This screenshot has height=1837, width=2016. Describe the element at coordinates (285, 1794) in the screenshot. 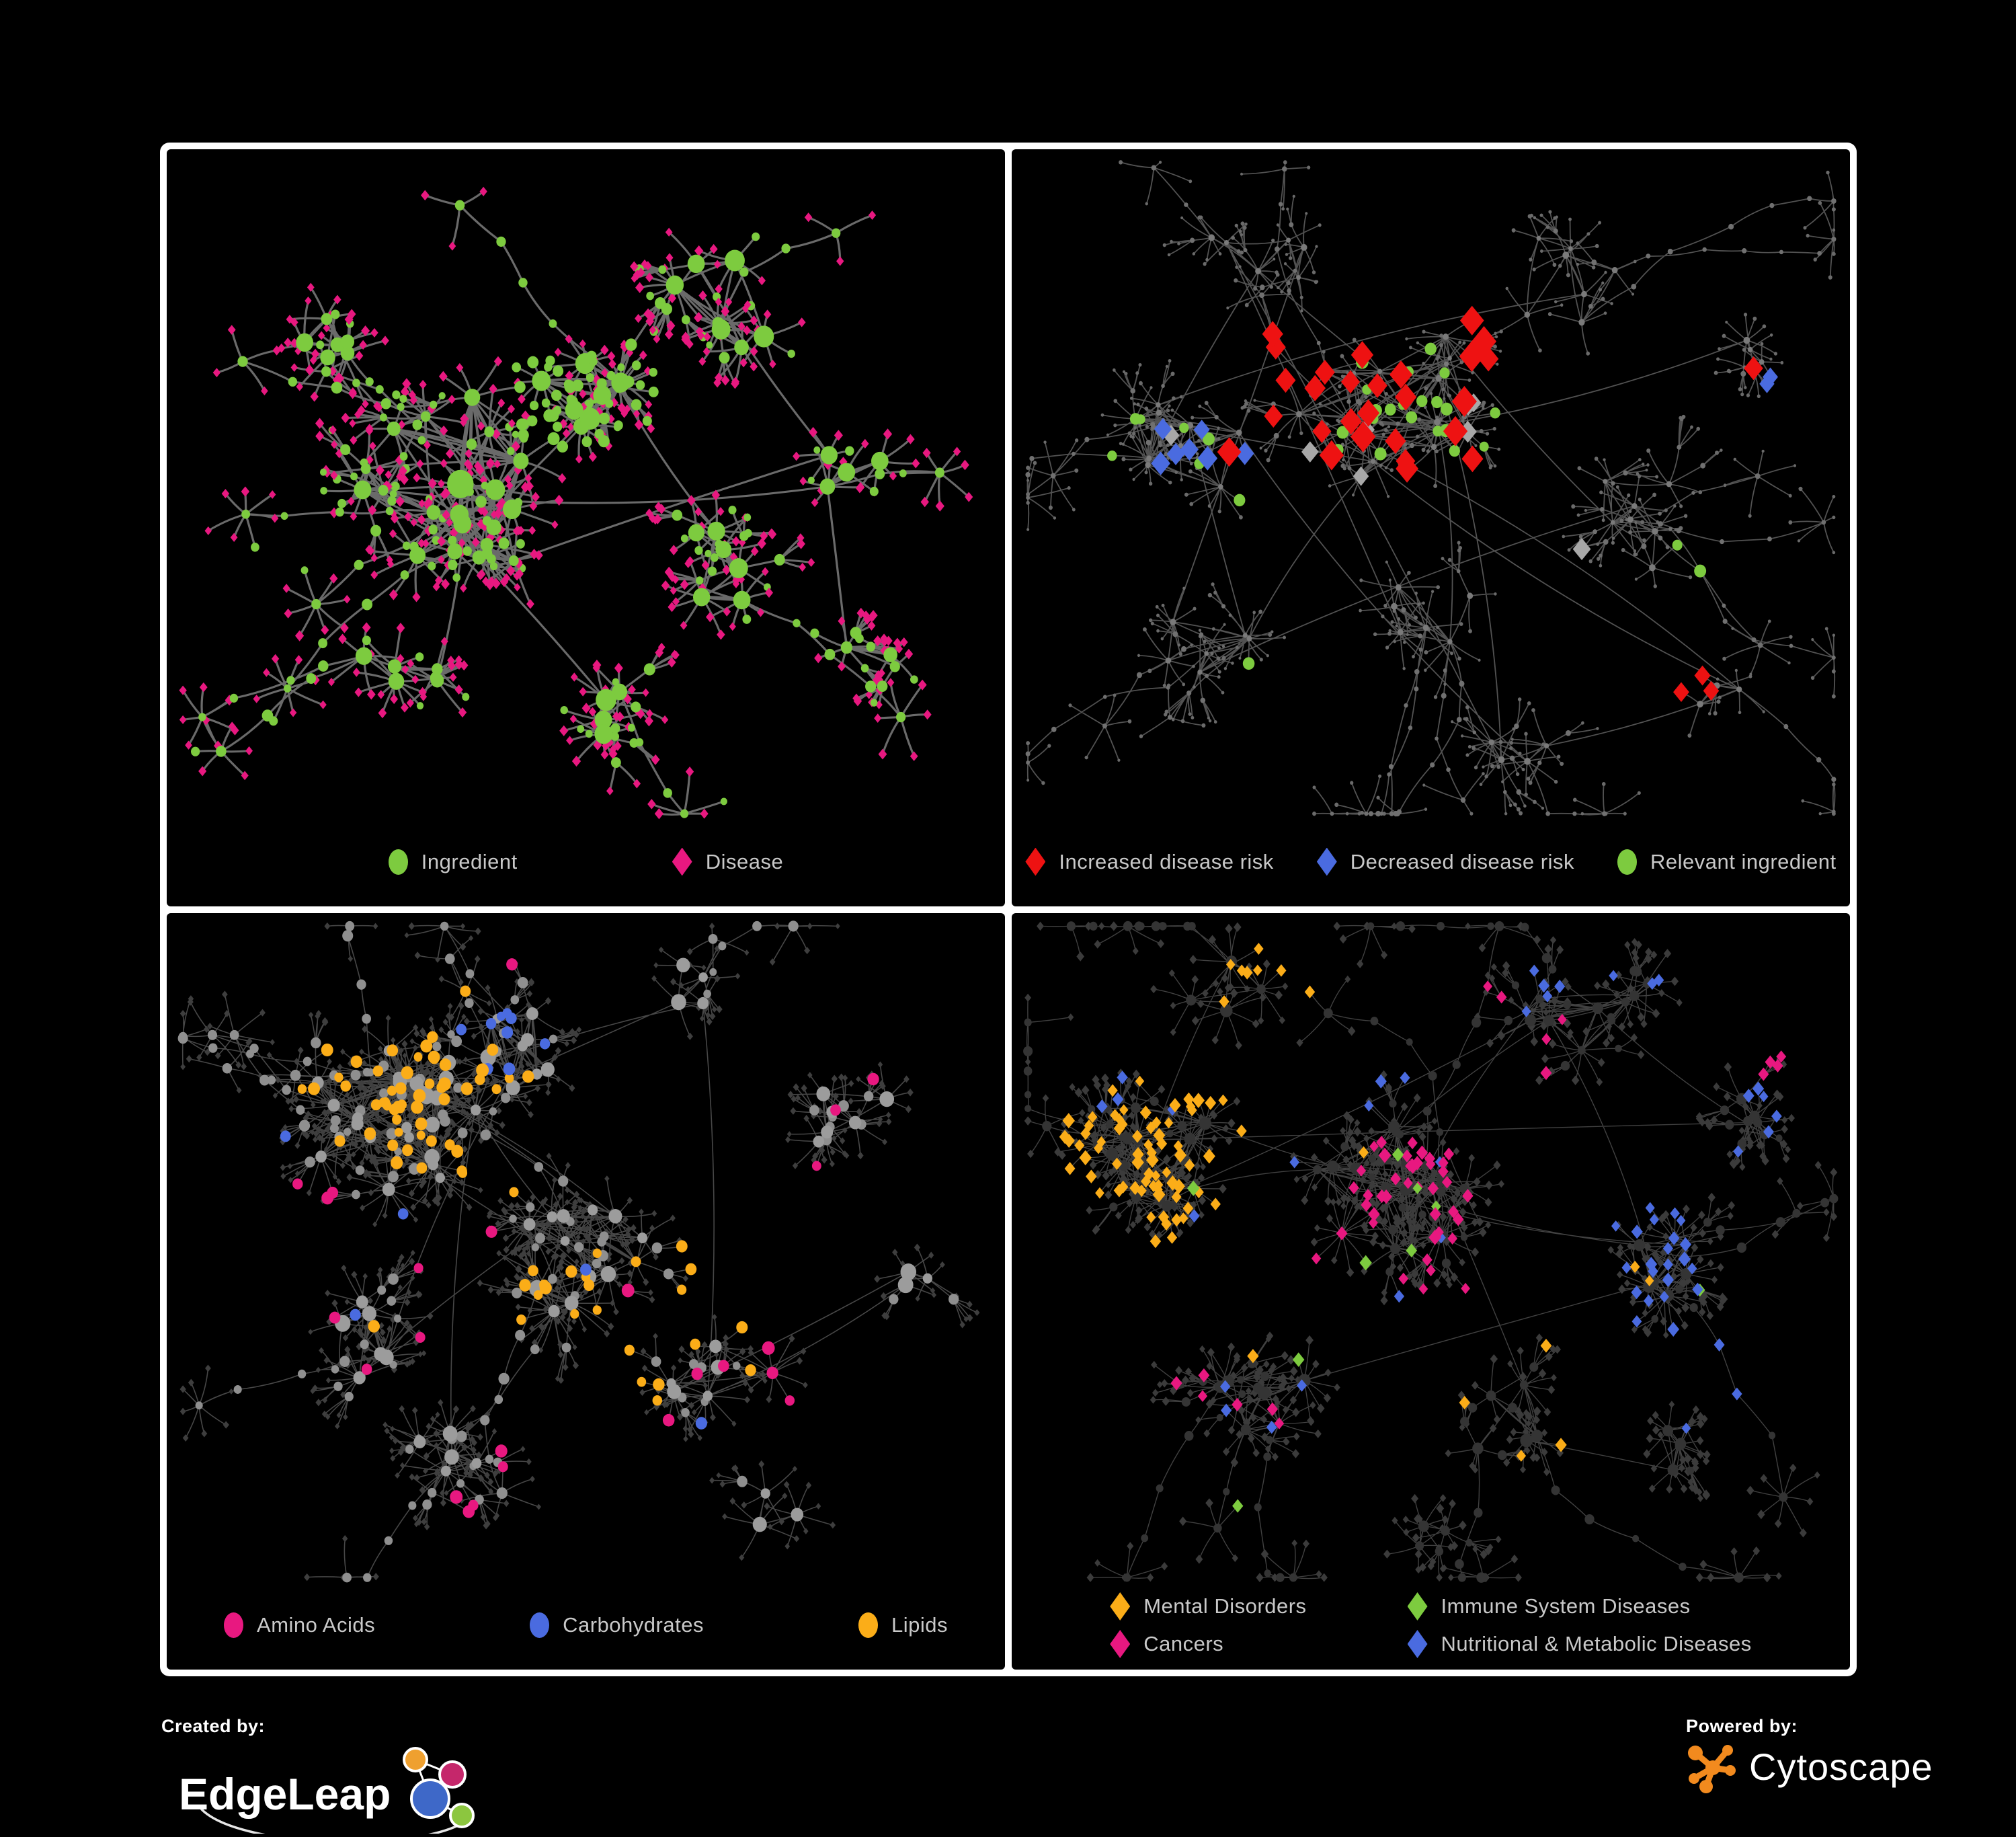

I see `edgeleap-wordmark: EdgeLeap` at that location.